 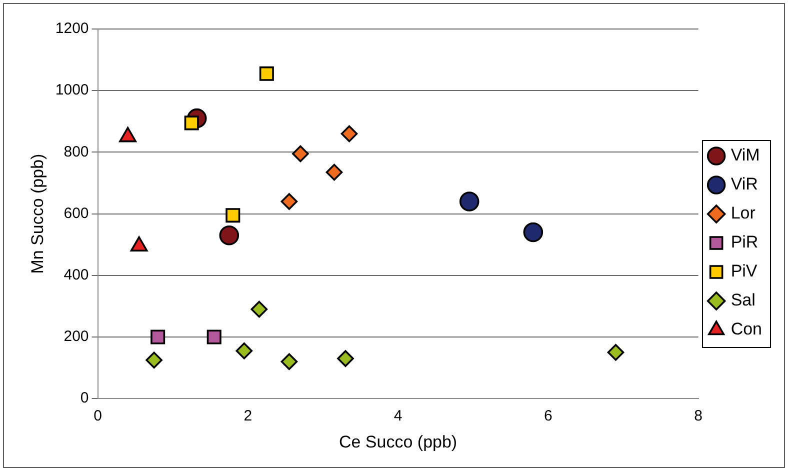 I want to click on y-tick-label: 400, so click(x=76, y=275).